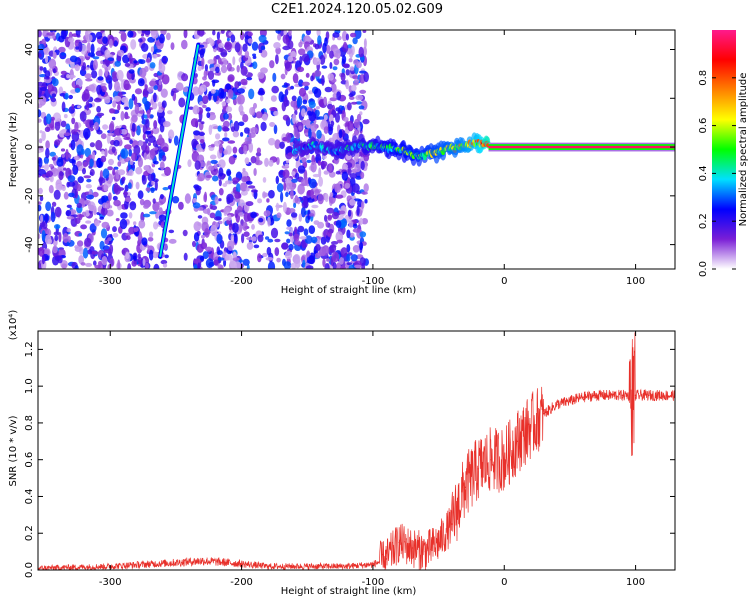 The height and width of the screenshot is (604, 750). Describe the element at coordinates (29, 196) in the screenshot. I see `y-tick-label: -20` at that location.